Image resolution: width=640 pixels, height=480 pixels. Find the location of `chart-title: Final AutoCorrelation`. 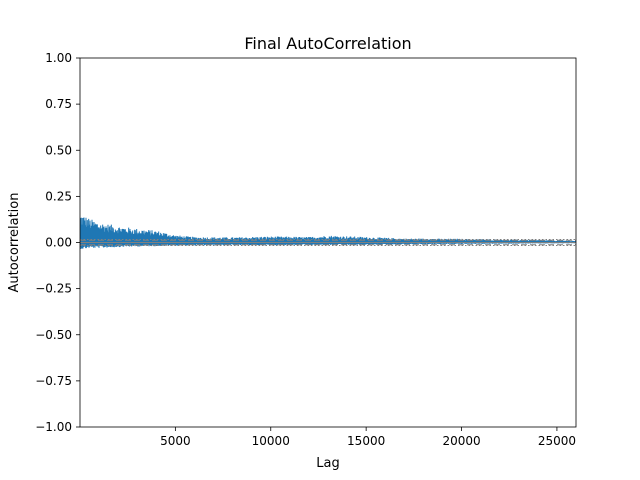

chart-title: Final AutoCorrelation is located at coordinates (327, 43).